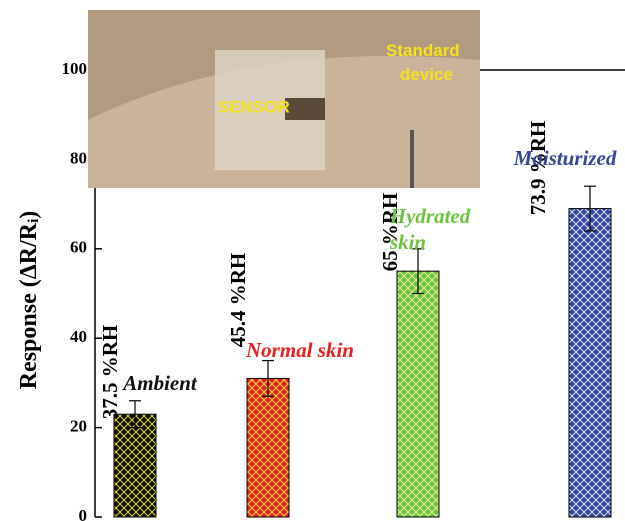 Image resolution: width=625 pixels, height=521 pixels. I want to click on y-tick-label: 40, so click(78, 336).